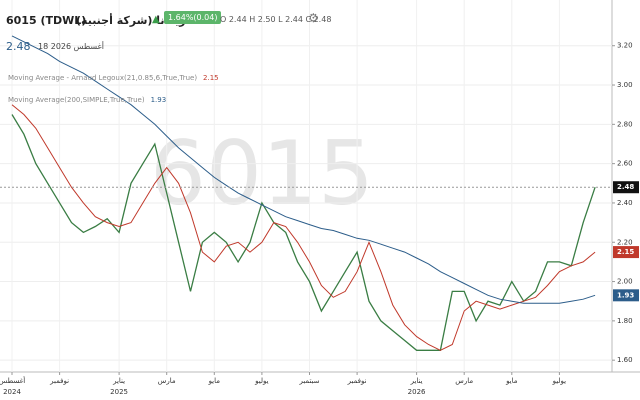  What do you see at coordinates (76, 100) in the screenshot?
I see `legend-label: Moving Average(200,SIMPLE,True,True)` at bounding box center [76, 100].